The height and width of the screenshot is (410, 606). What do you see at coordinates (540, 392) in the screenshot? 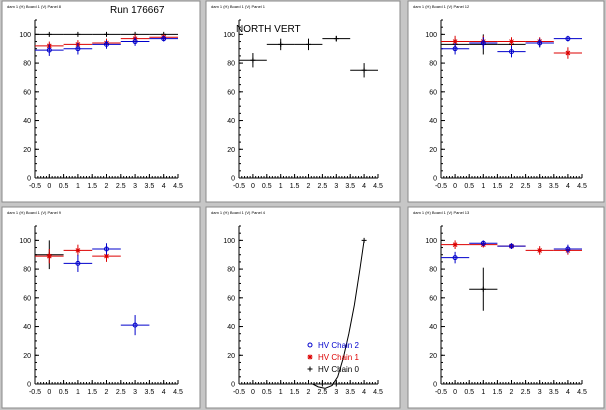
I see `x-tick-label: 3` at bounding box center [540, 392].